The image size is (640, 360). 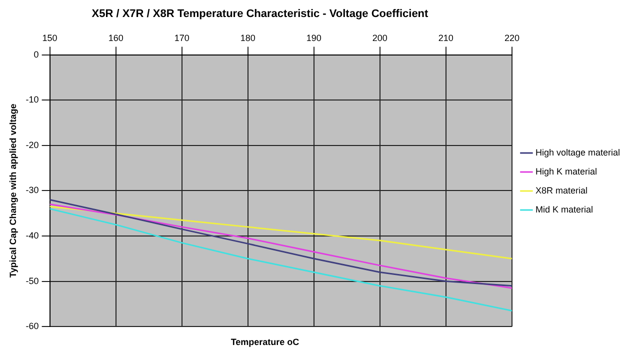 What do you see at coordinates (13, 191) in the screenshot?
I see `y-axis-title: Typical Cap Change with applied voltage` at bounding box center [13, 191].